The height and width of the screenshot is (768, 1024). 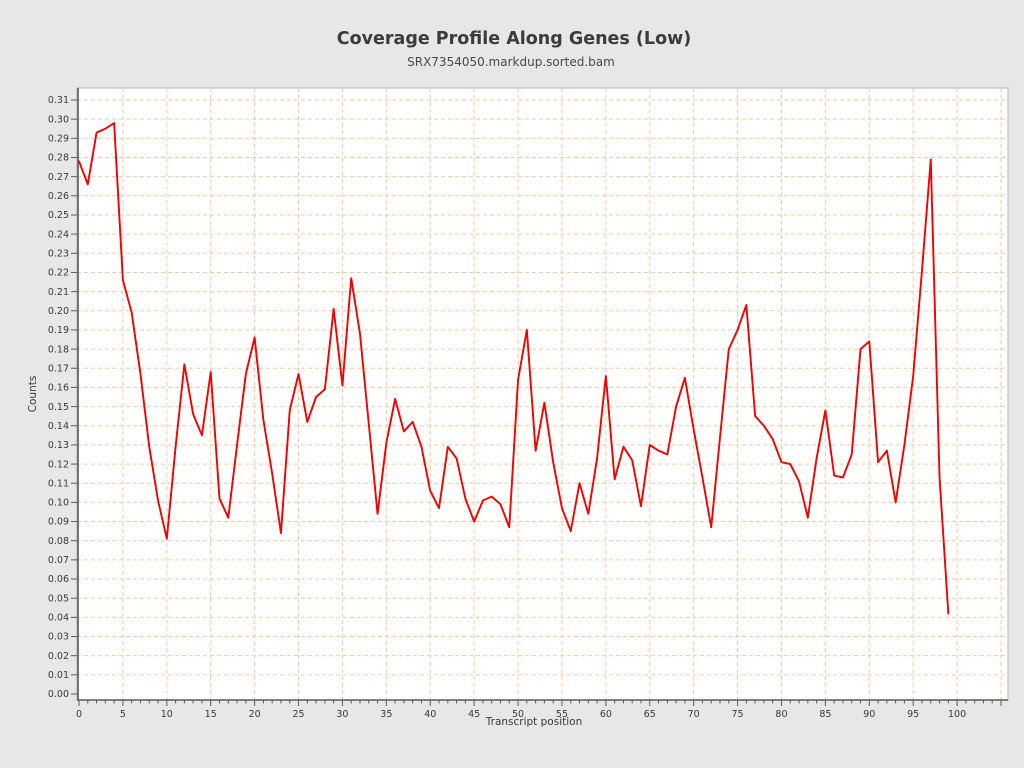 I want to click on y-tick-label: 0.07, so click(x=58, y=560).